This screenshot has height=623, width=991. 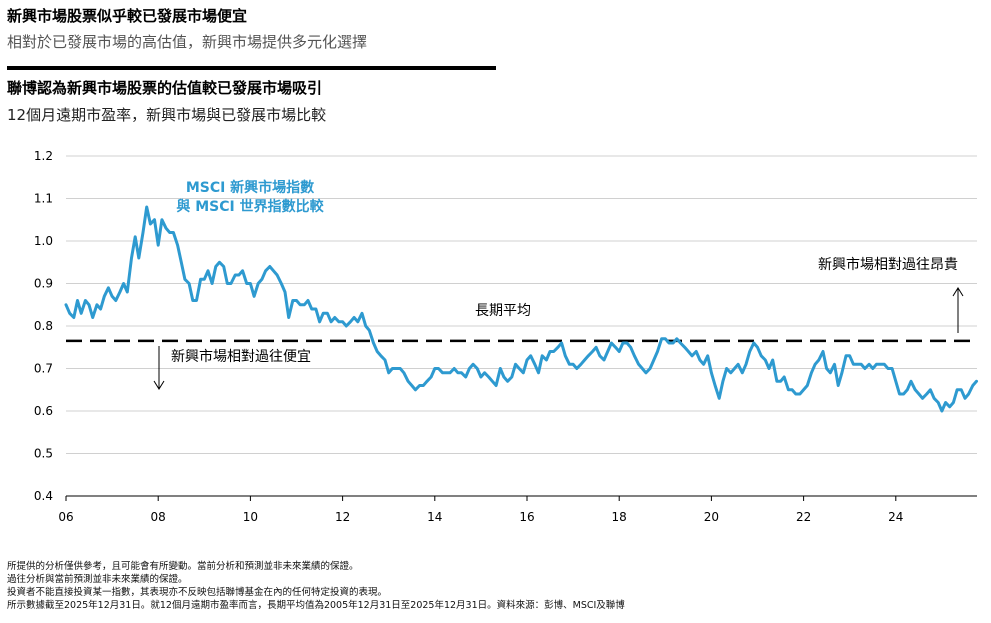 I want to click on x-tick-label: 16, so click(x=526, y=517).